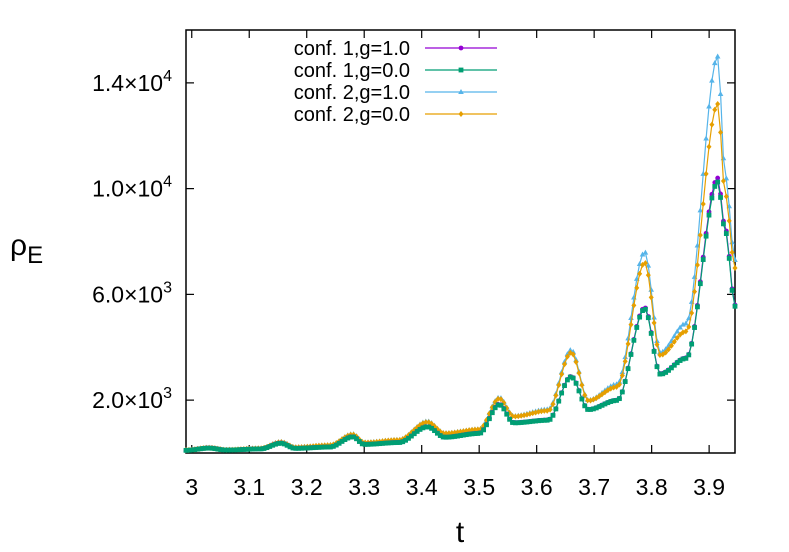 This screenshot has width=789, height=552. Describe the element at coordinates (35, 255) in the screenshot. I see `y-axis-label-sub: E` at that location.